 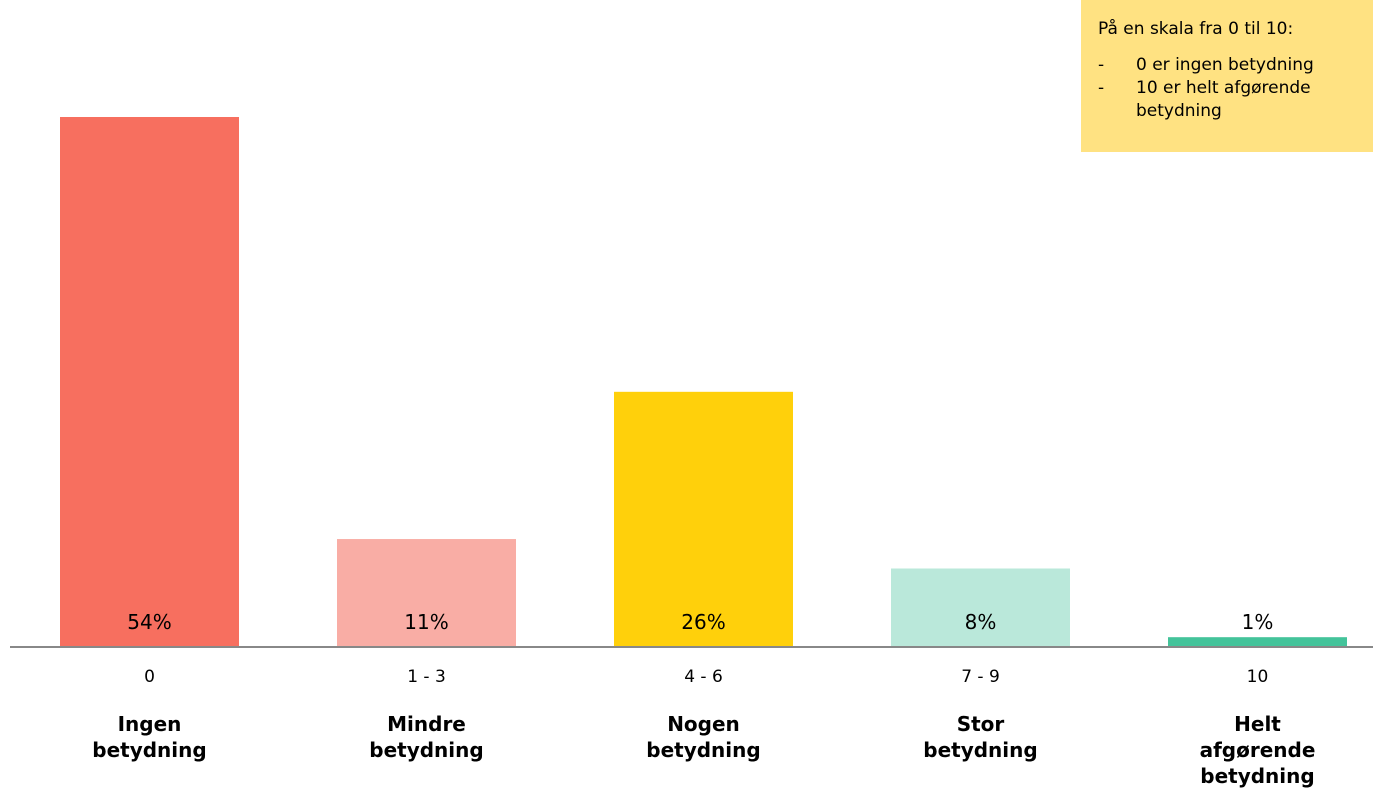 What do you see at coordinates (1258, 750) in the screenshot?
I see `category-name-label: afgørende` at bounding box center [1258, 750].